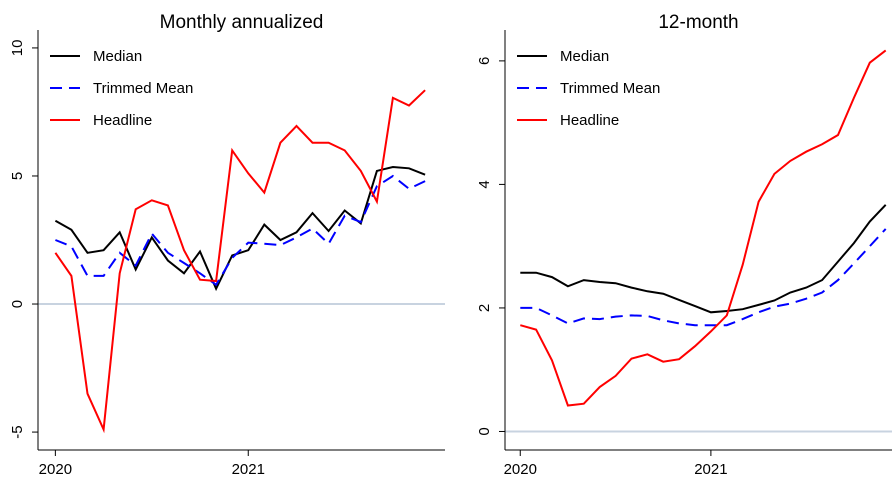  I want to click on chart-title: 12-month, so click(698, 22).